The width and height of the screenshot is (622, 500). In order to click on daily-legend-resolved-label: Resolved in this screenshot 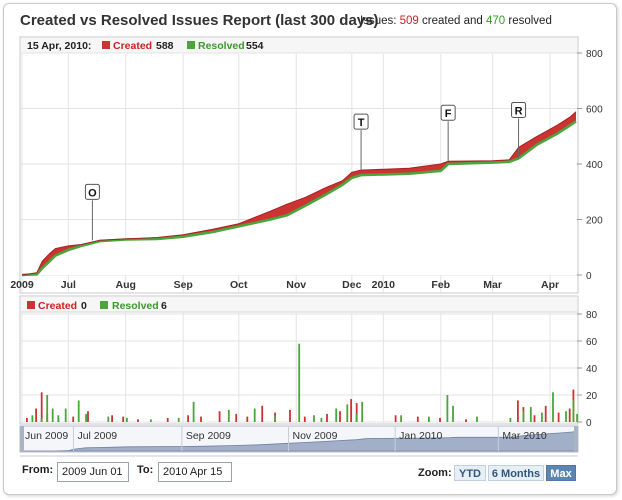, I will do `click(135, 306)`.